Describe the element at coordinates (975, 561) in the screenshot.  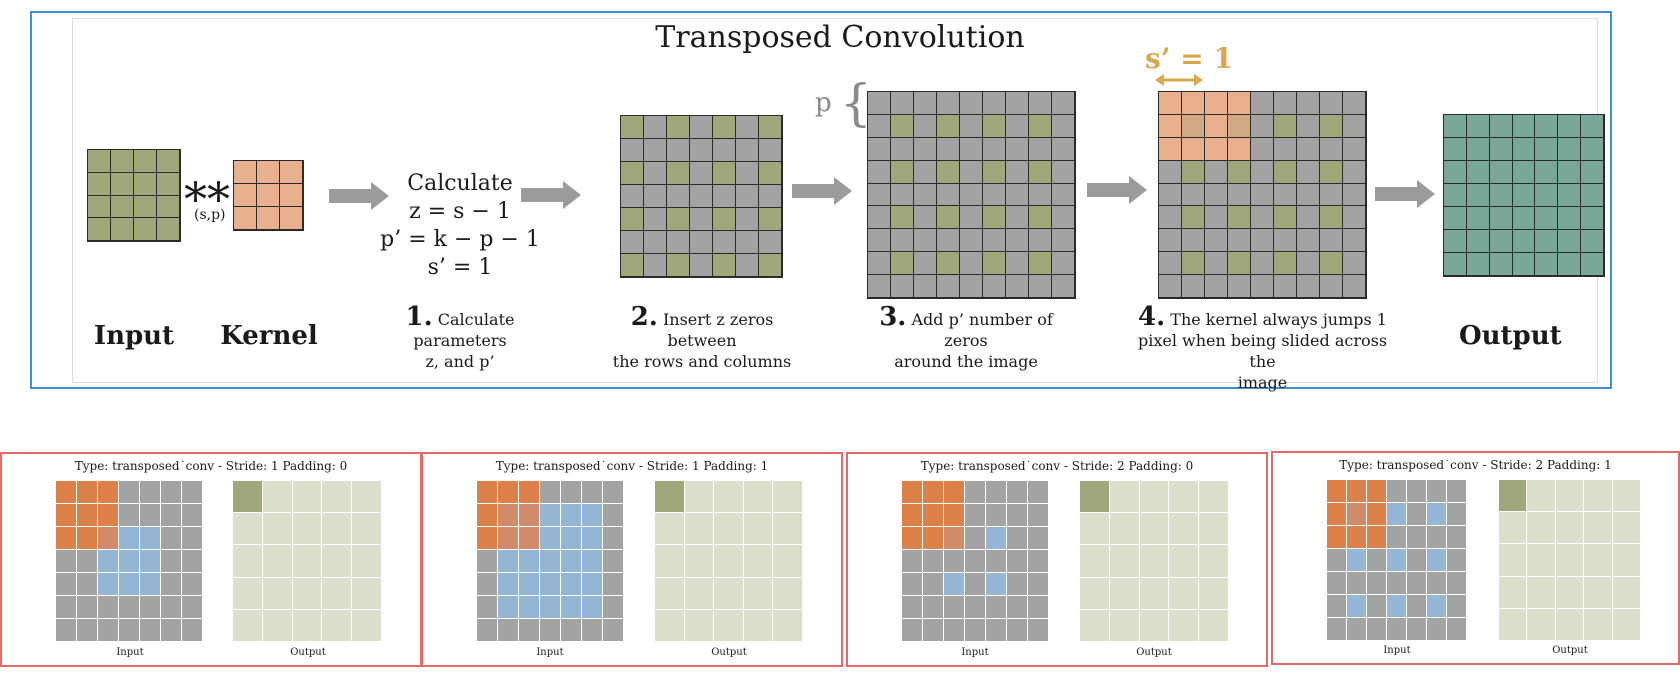
I see `panel-input-grid` at that location.